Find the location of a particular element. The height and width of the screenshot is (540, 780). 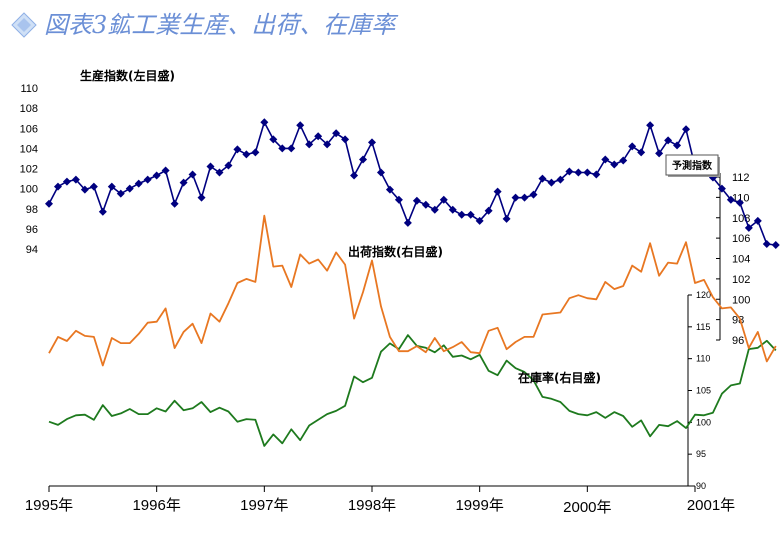

production-tick-label: 102 is located at coordinates (29, 170).